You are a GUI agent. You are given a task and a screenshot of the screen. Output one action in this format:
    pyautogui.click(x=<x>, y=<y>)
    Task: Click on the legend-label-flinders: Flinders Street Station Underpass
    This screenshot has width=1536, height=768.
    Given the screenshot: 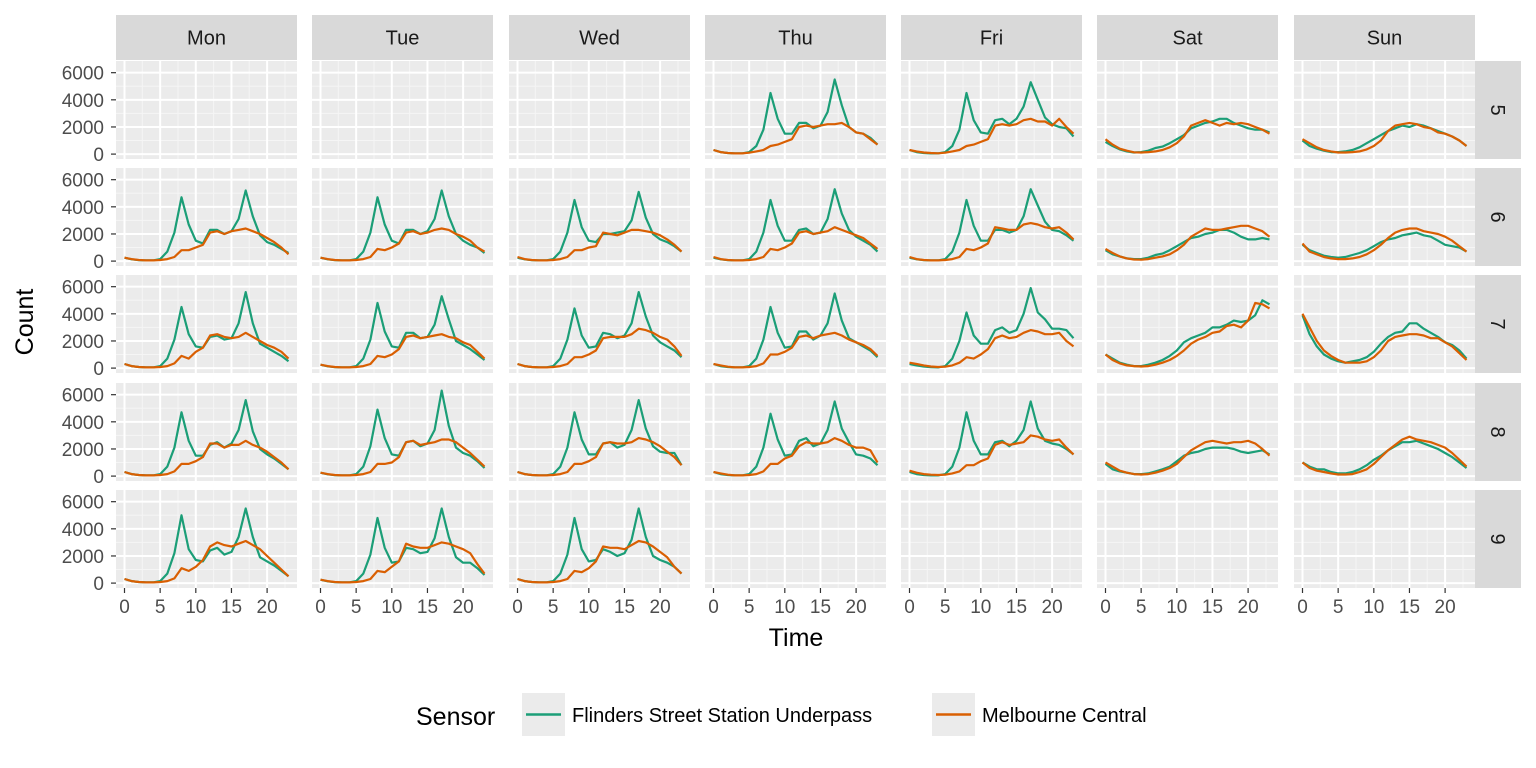 What is the action you would take?
    pyautogui.click(x=722, y=716)
    